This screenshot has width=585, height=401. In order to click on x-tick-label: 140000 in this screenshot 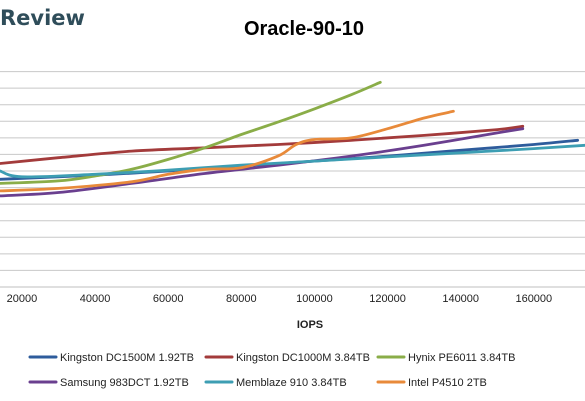, I will do `click(460, 299)`.